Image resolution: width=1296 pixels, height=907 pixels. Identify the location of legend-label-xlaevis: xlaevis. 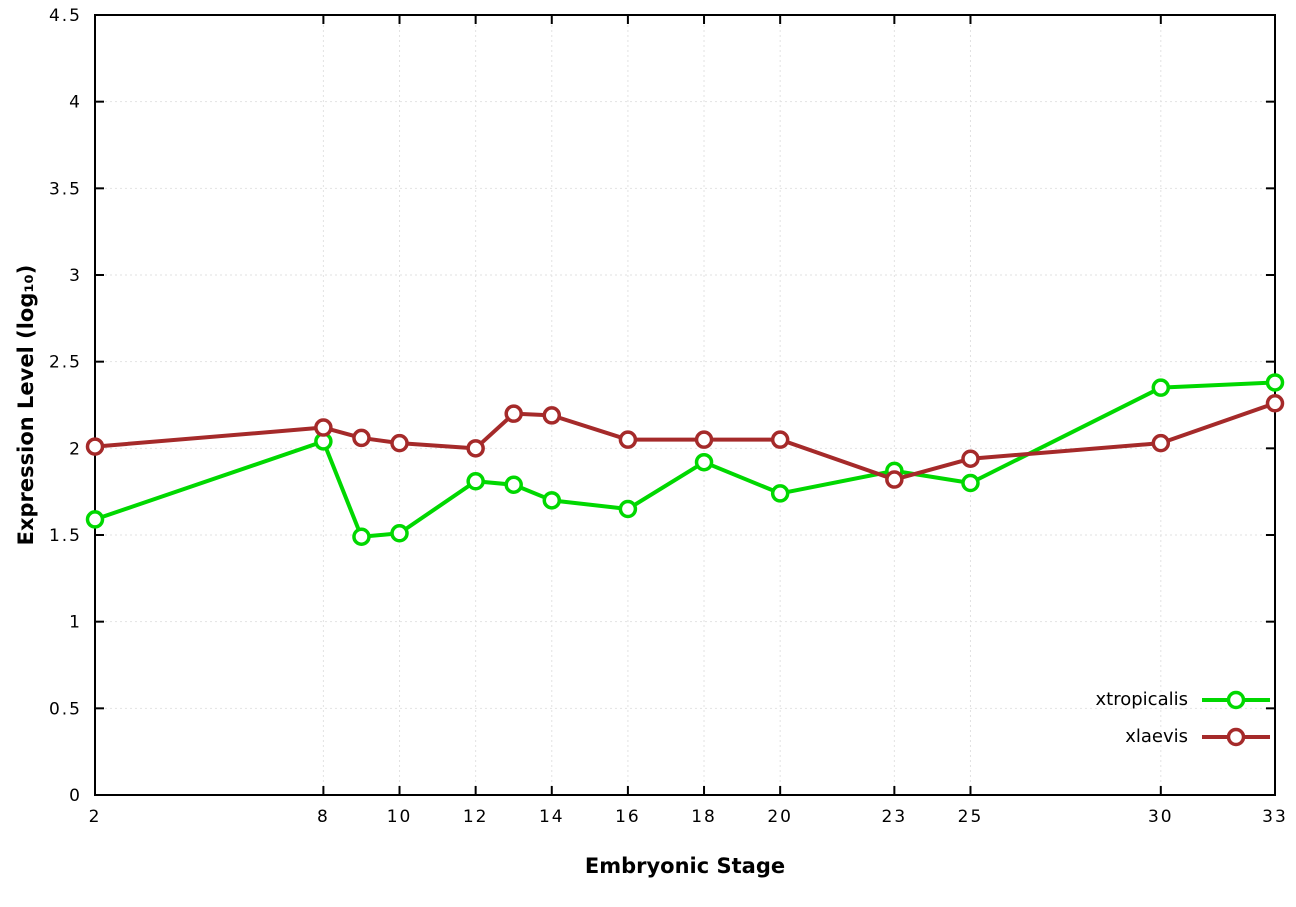
(1156, 736).